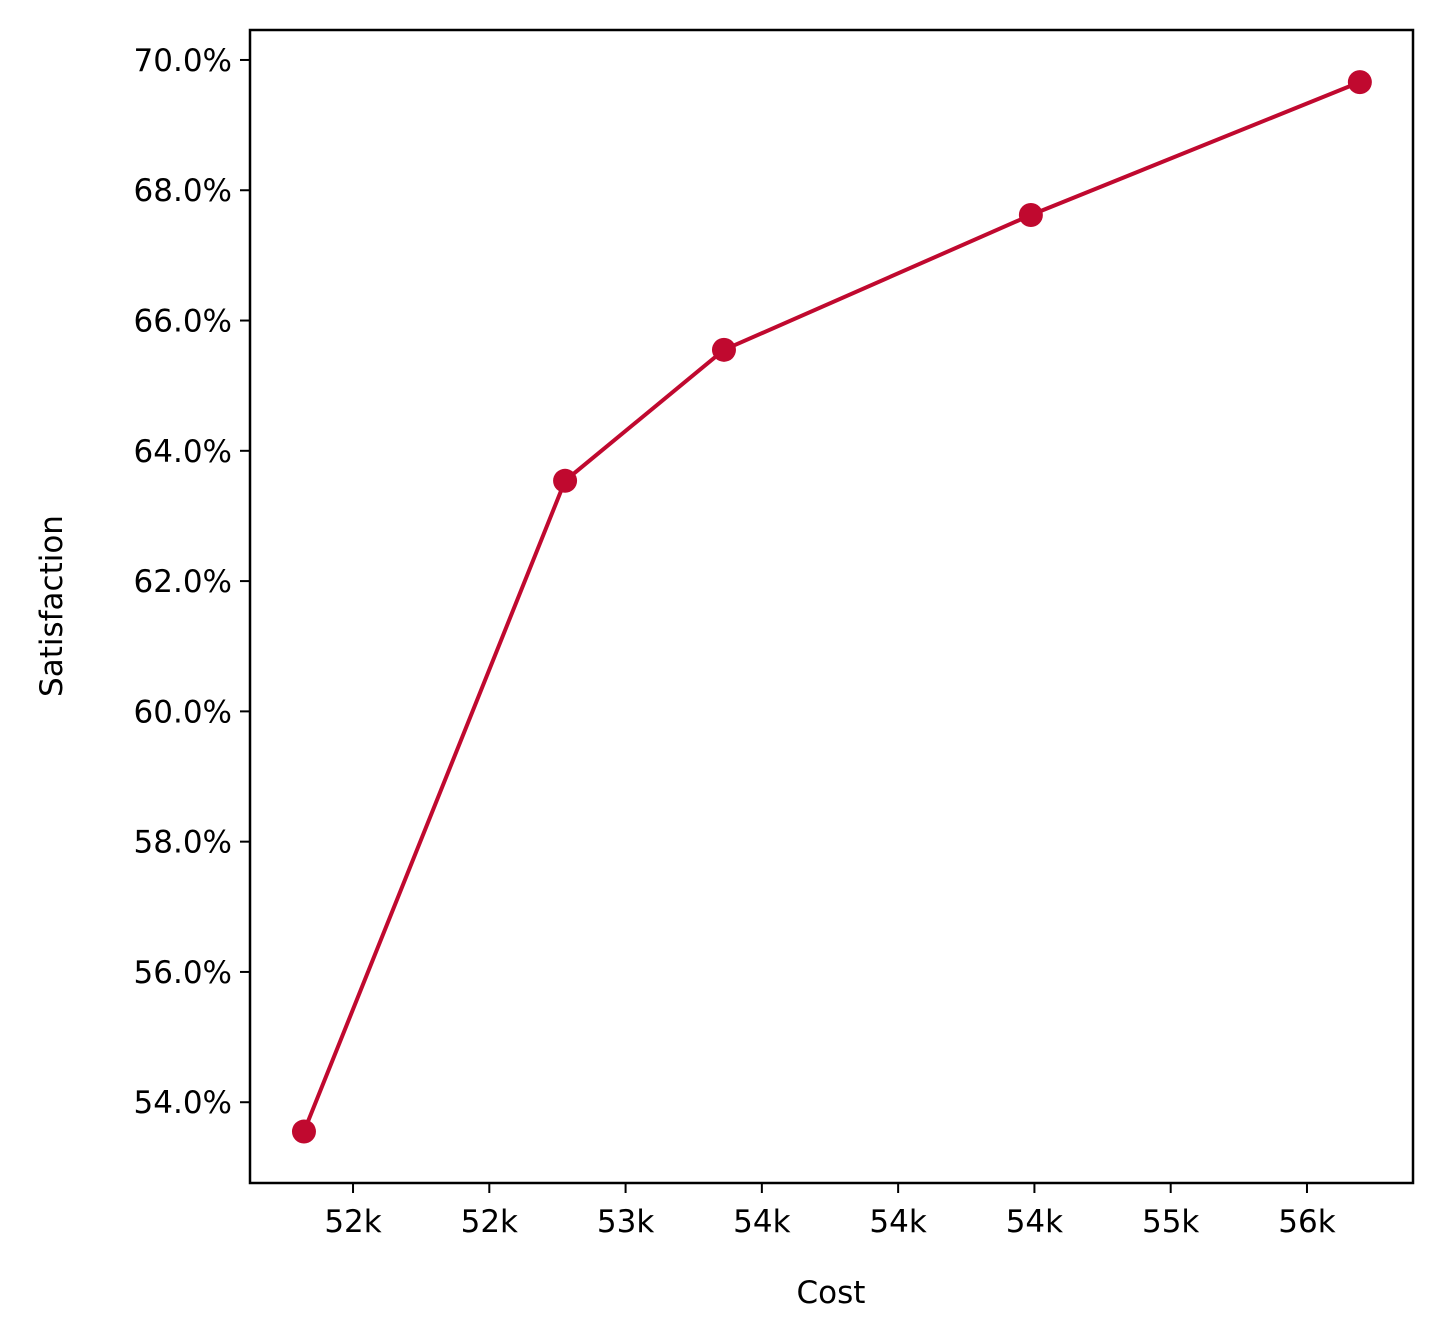 This screenshot has width=1442, height=1344. What do you see at coordinates (183, 452) in the screenshot?
I see `y-tick-label: 64.0%` at bounding box center [183, 452].